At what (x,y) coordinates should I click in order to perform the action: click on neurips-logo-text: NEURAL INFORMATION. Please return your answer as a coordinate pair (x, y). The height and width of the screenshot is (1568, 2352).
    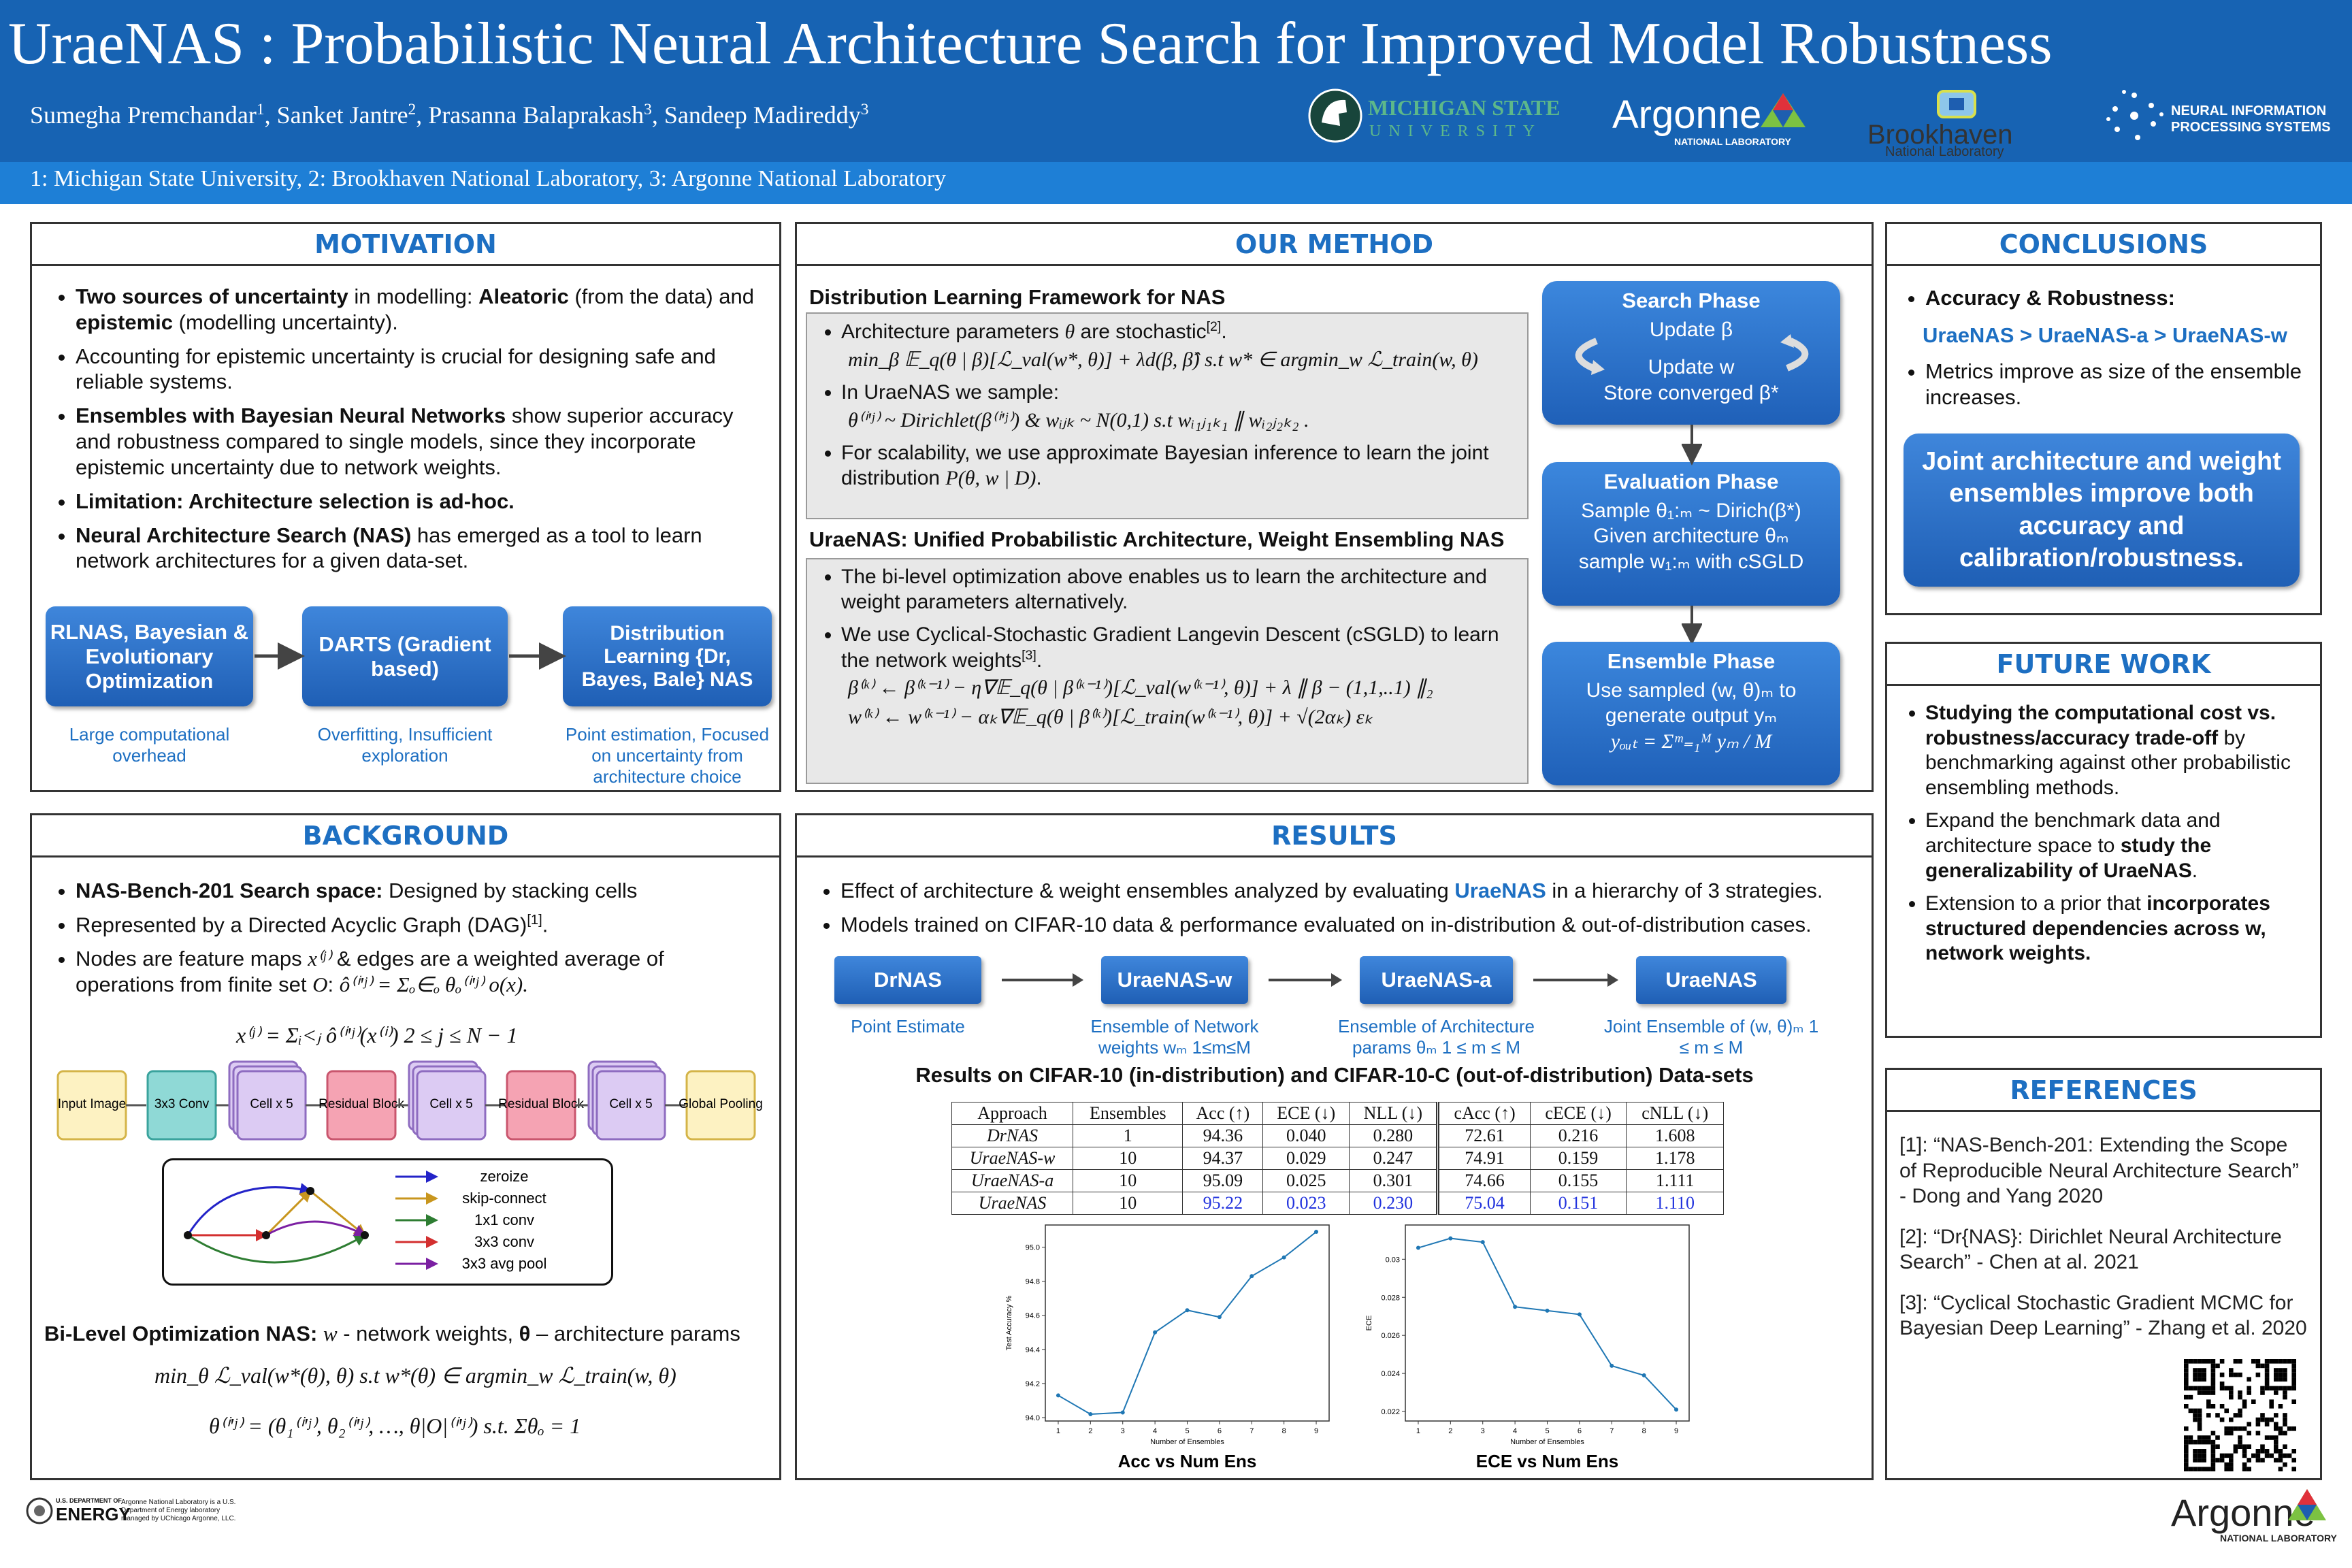
    Looking at the image, I should click on (2249, 110).